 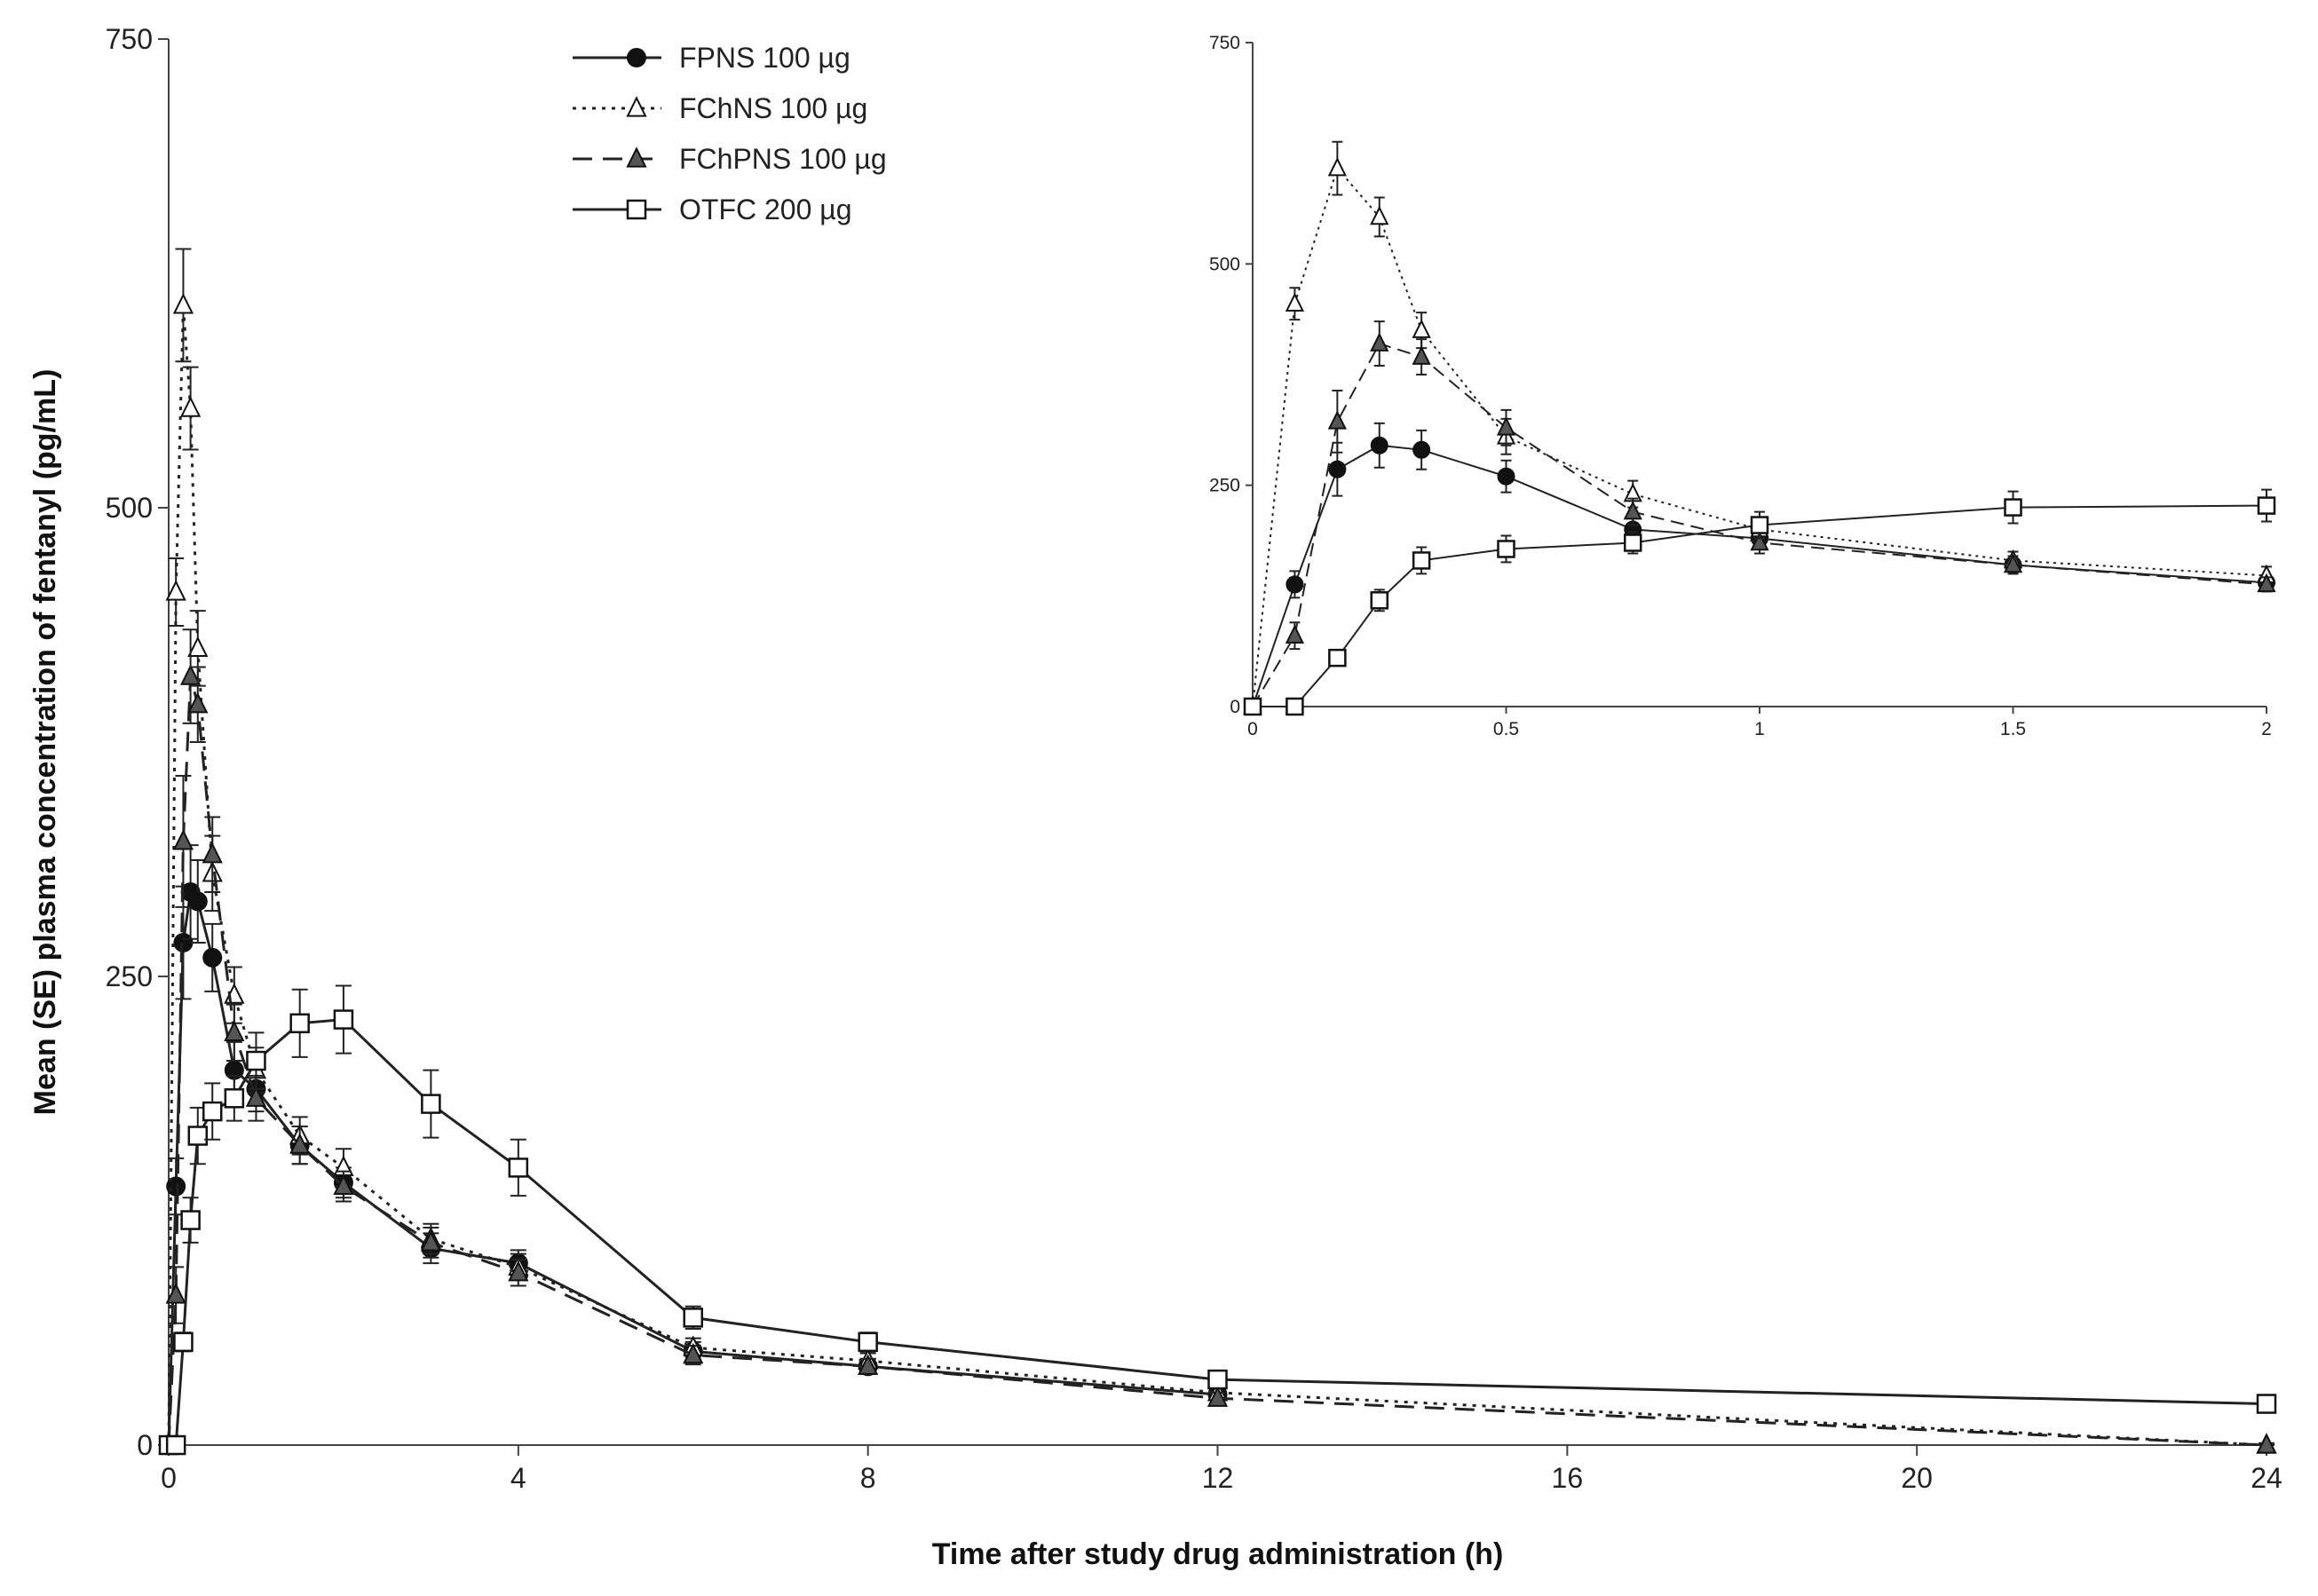 I want to click on main-chart-y-tick-label: 750, so click(x=129, y=39).